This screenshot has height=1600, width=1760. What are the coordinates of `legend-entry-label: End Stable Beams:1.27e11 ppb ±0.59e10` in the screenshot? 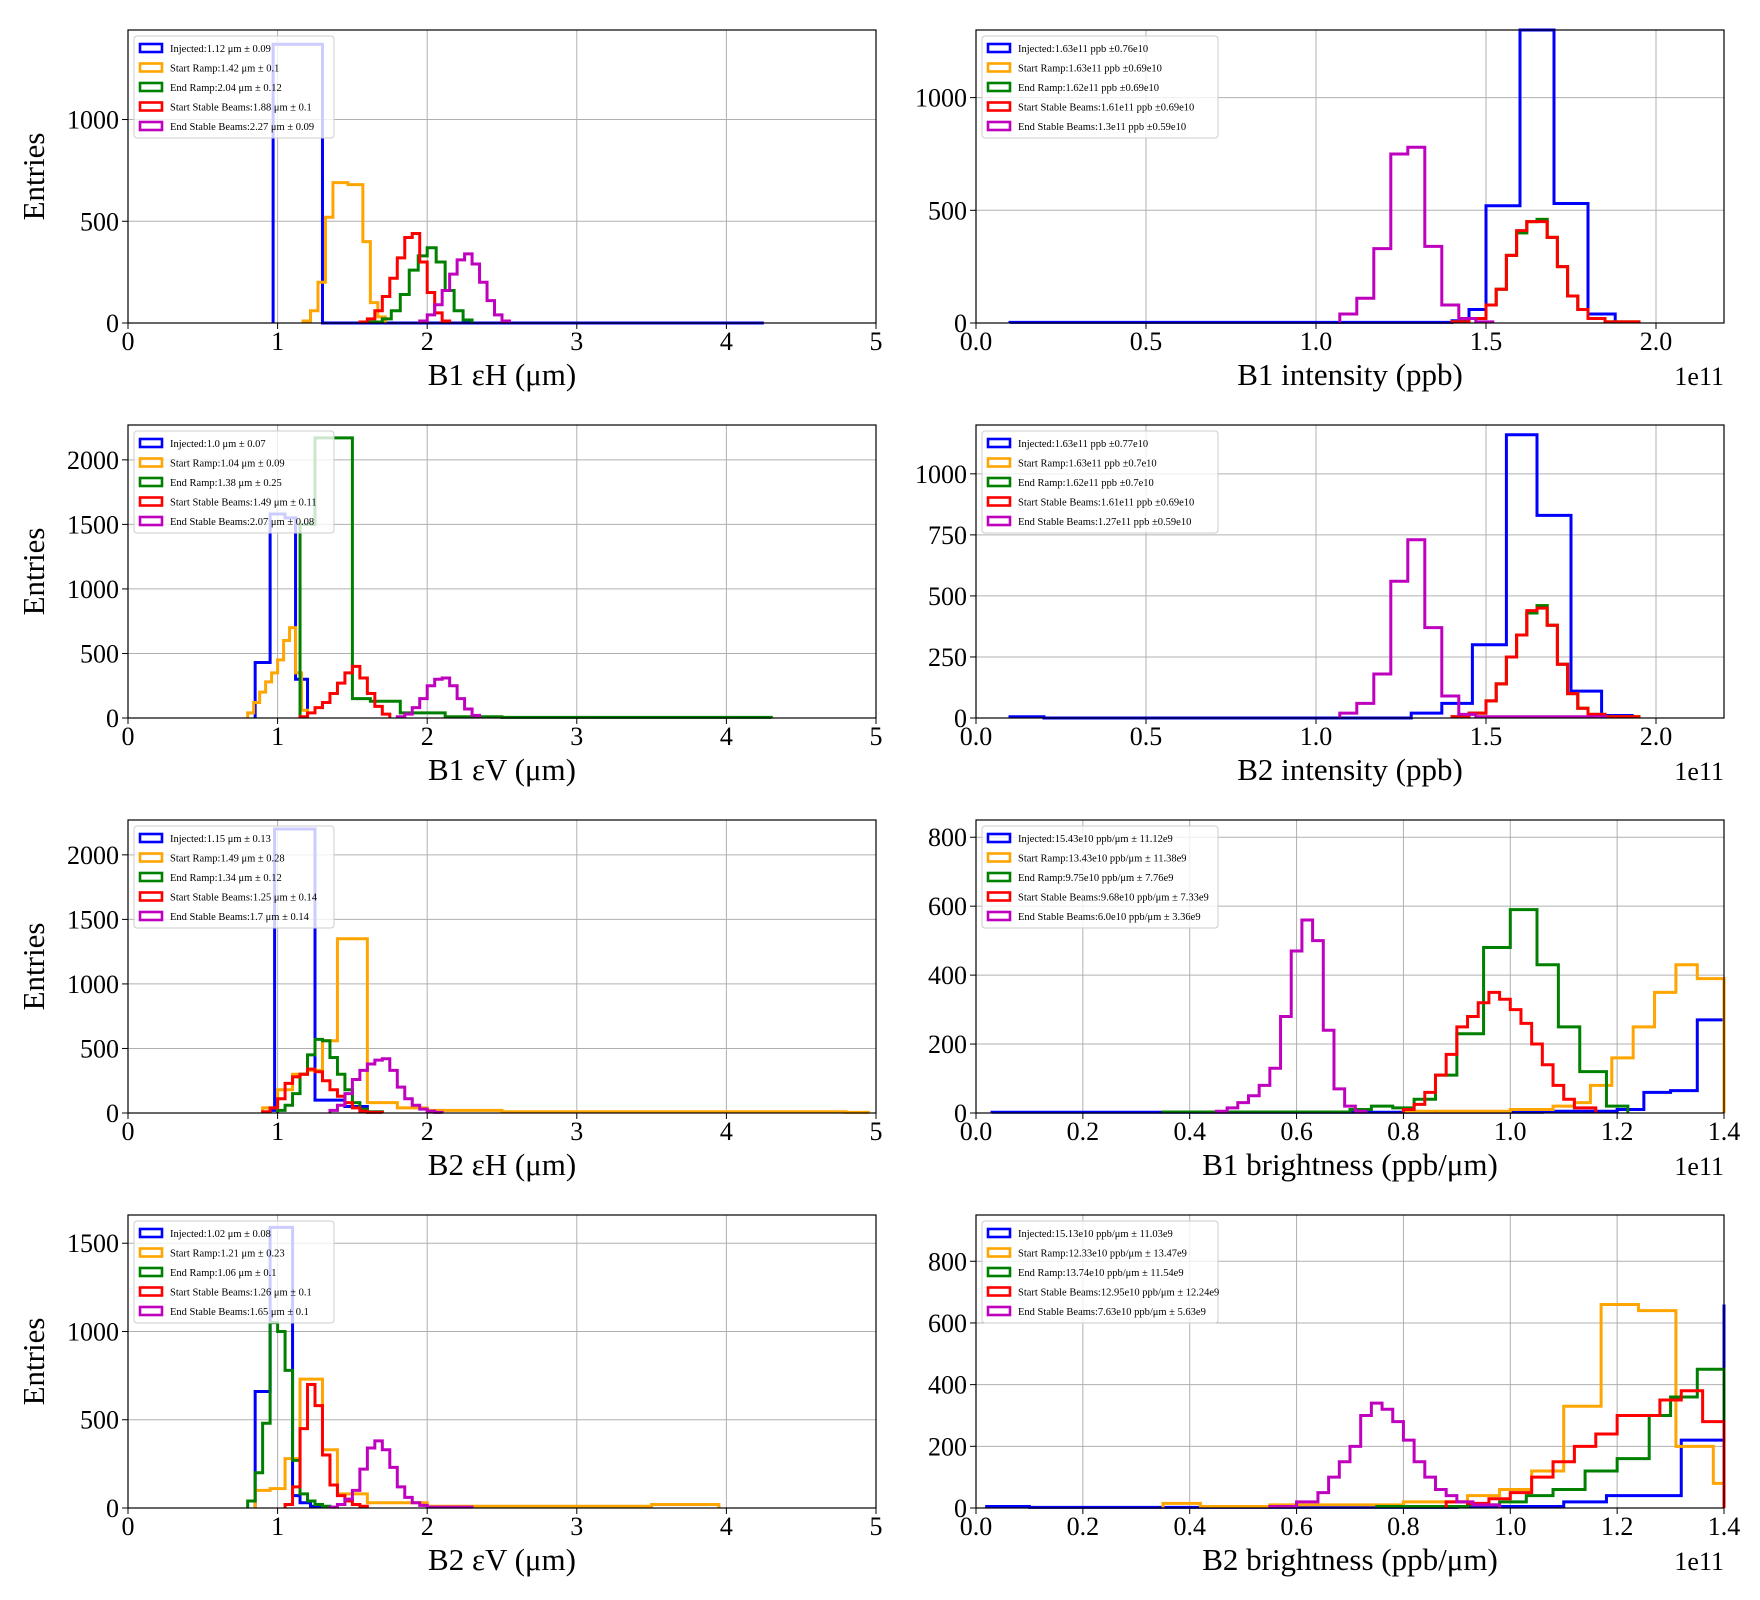 It's located at (1104, 522).